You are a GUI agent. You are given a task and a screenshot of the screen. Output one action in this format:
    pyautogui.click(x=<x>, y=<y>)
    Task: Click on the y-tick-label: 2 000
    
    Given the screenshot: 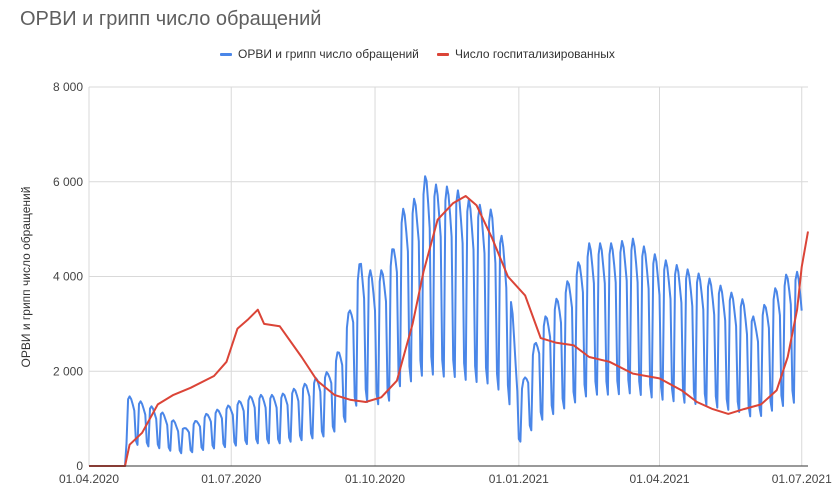 What is the action you would take?
    pyautogui.click(x=68, y=371)
    